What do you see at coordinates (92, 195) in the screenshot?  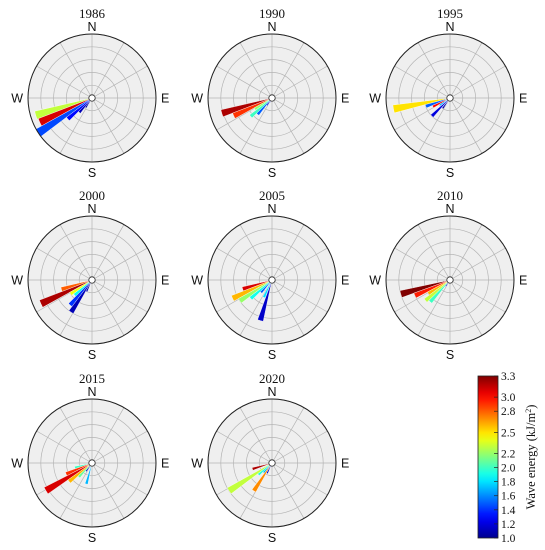 I see `panel-year-label: 2000` at bounding box center [92, 195].